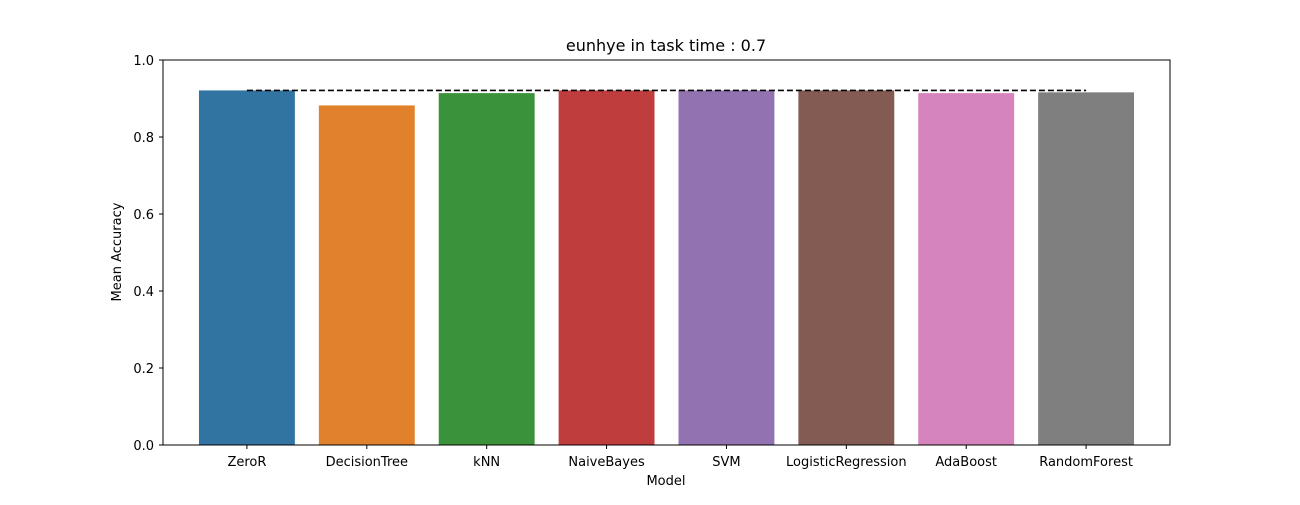  Describe the element at coordinates (246, 462) in the screenshot. I see `x-tick-label: ZeroR` at that location.